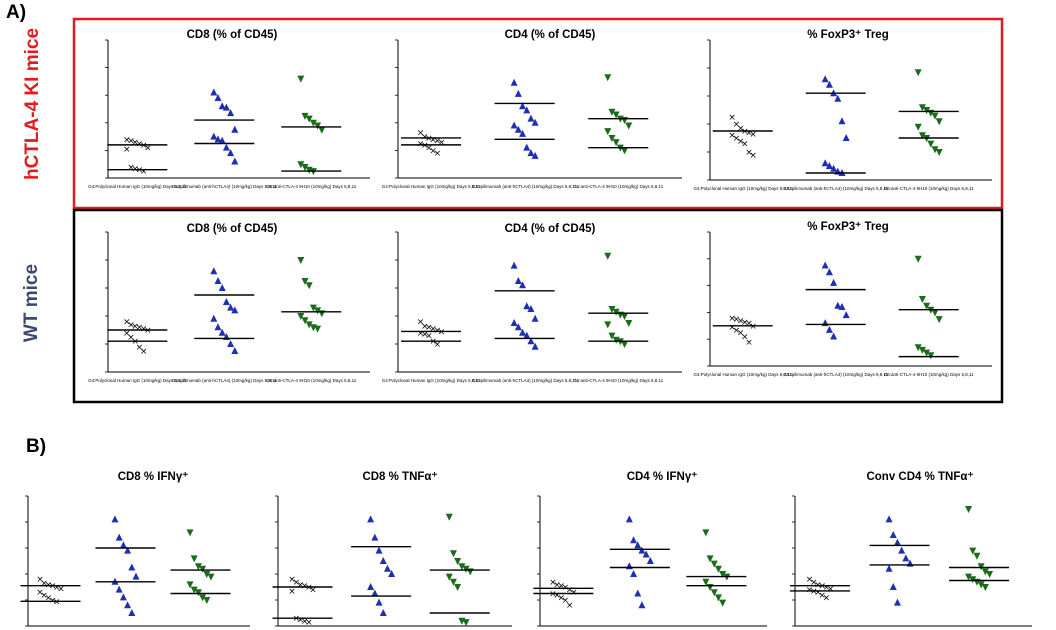  What do you see at coordinates (153, 477) in the screenshot?
I see `chart-title: CD8 % IFNγ⁺` at bounding box center [153, 477].